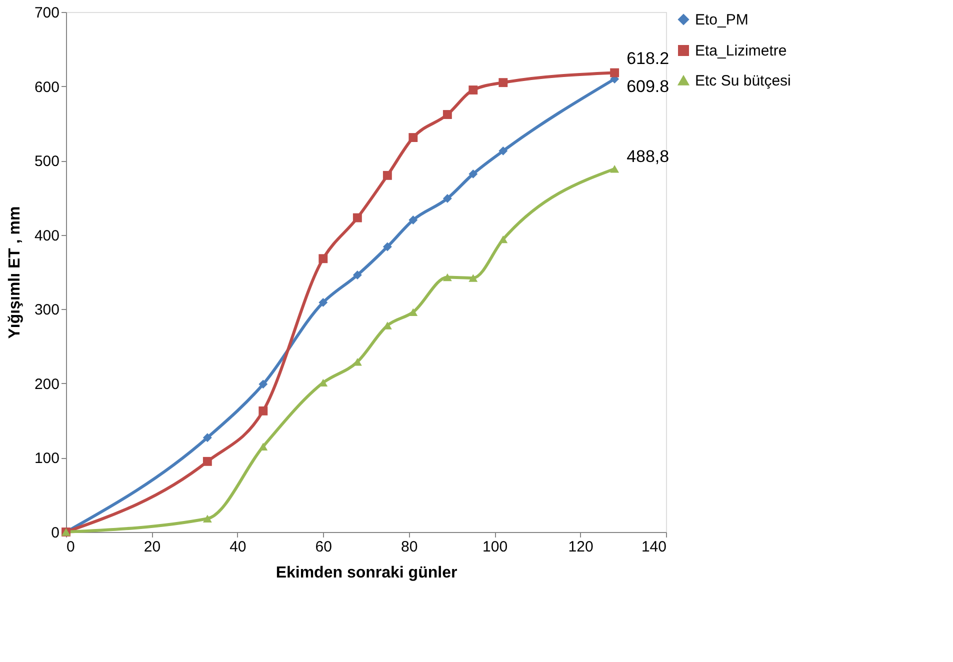 Image resolution: width=953 pixels, height=662 pixels. What do you see at coordinates (47, 310) in the screenshot?
I see `y-tick-label: 300` at bounding box center [47, 310].